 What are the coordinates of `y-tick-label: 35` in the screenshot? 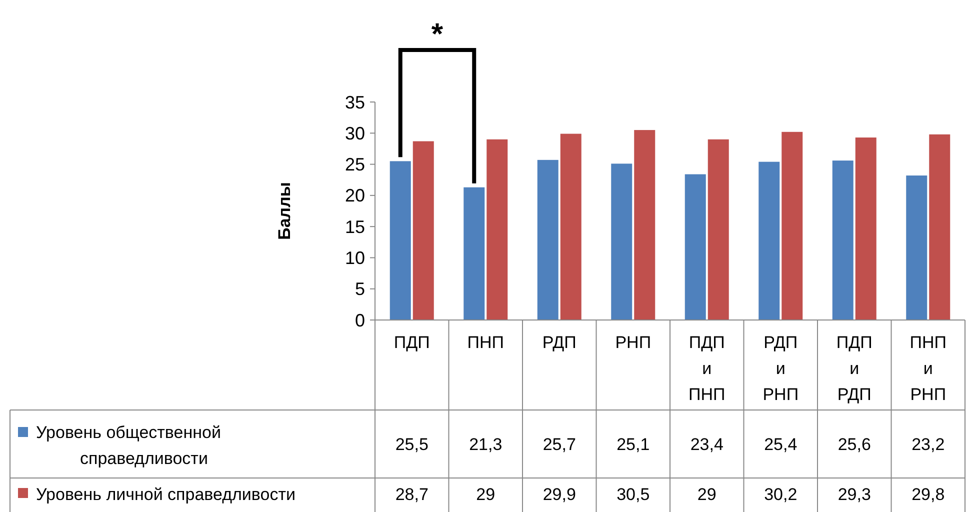 It's located at (354, 102).